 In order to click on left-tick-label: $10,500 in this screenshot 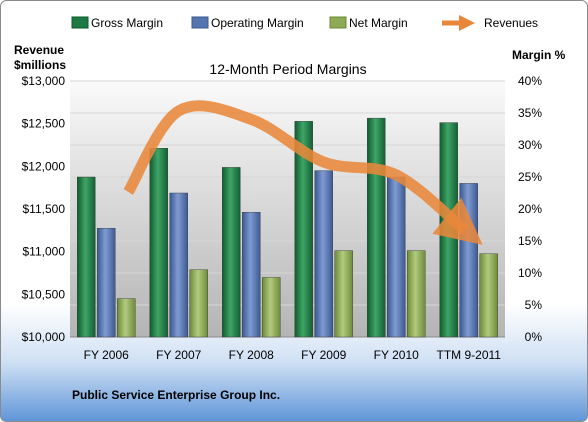, I will do `click(44, 294)`.